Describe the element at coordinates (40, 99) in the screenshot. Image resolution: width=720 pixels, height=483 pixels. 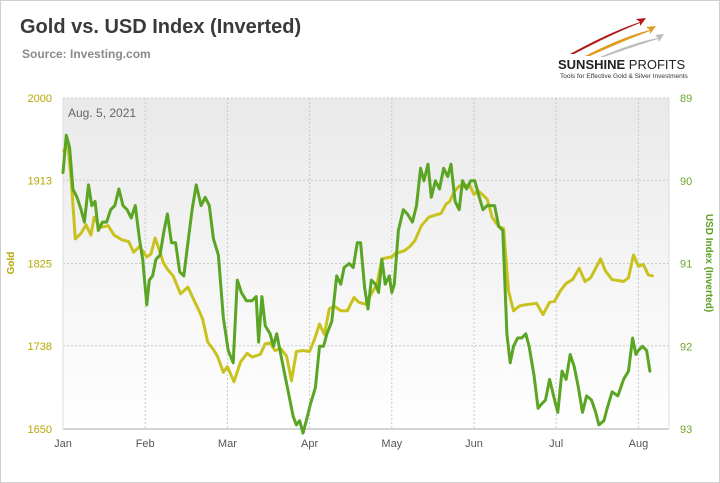
I see `y-tick-left: 2000` at that location.